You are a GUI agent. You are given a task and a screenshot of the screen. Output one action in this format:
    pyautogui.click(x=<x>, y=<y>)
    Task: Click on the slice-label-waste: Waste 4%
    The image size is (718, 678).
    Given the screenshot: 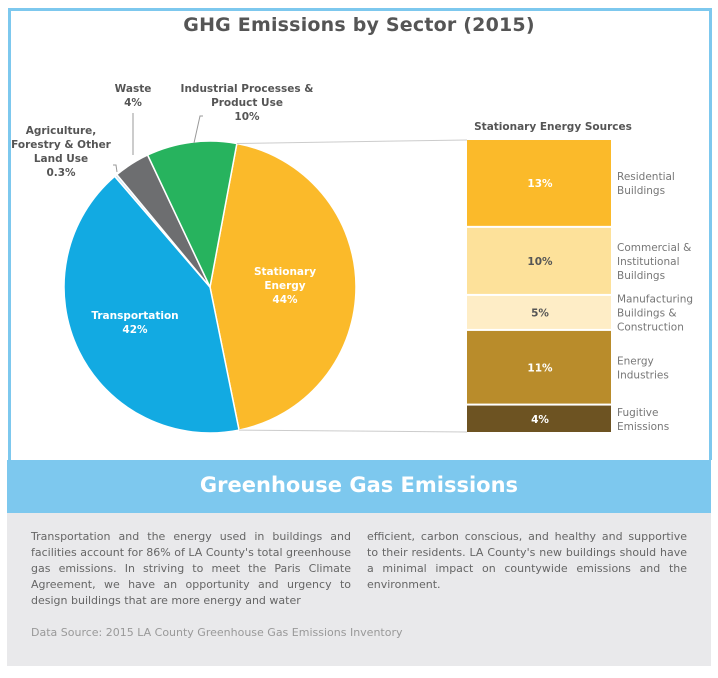 What is the action you would take?
    pyautogui.click(x=133, y=96)
    